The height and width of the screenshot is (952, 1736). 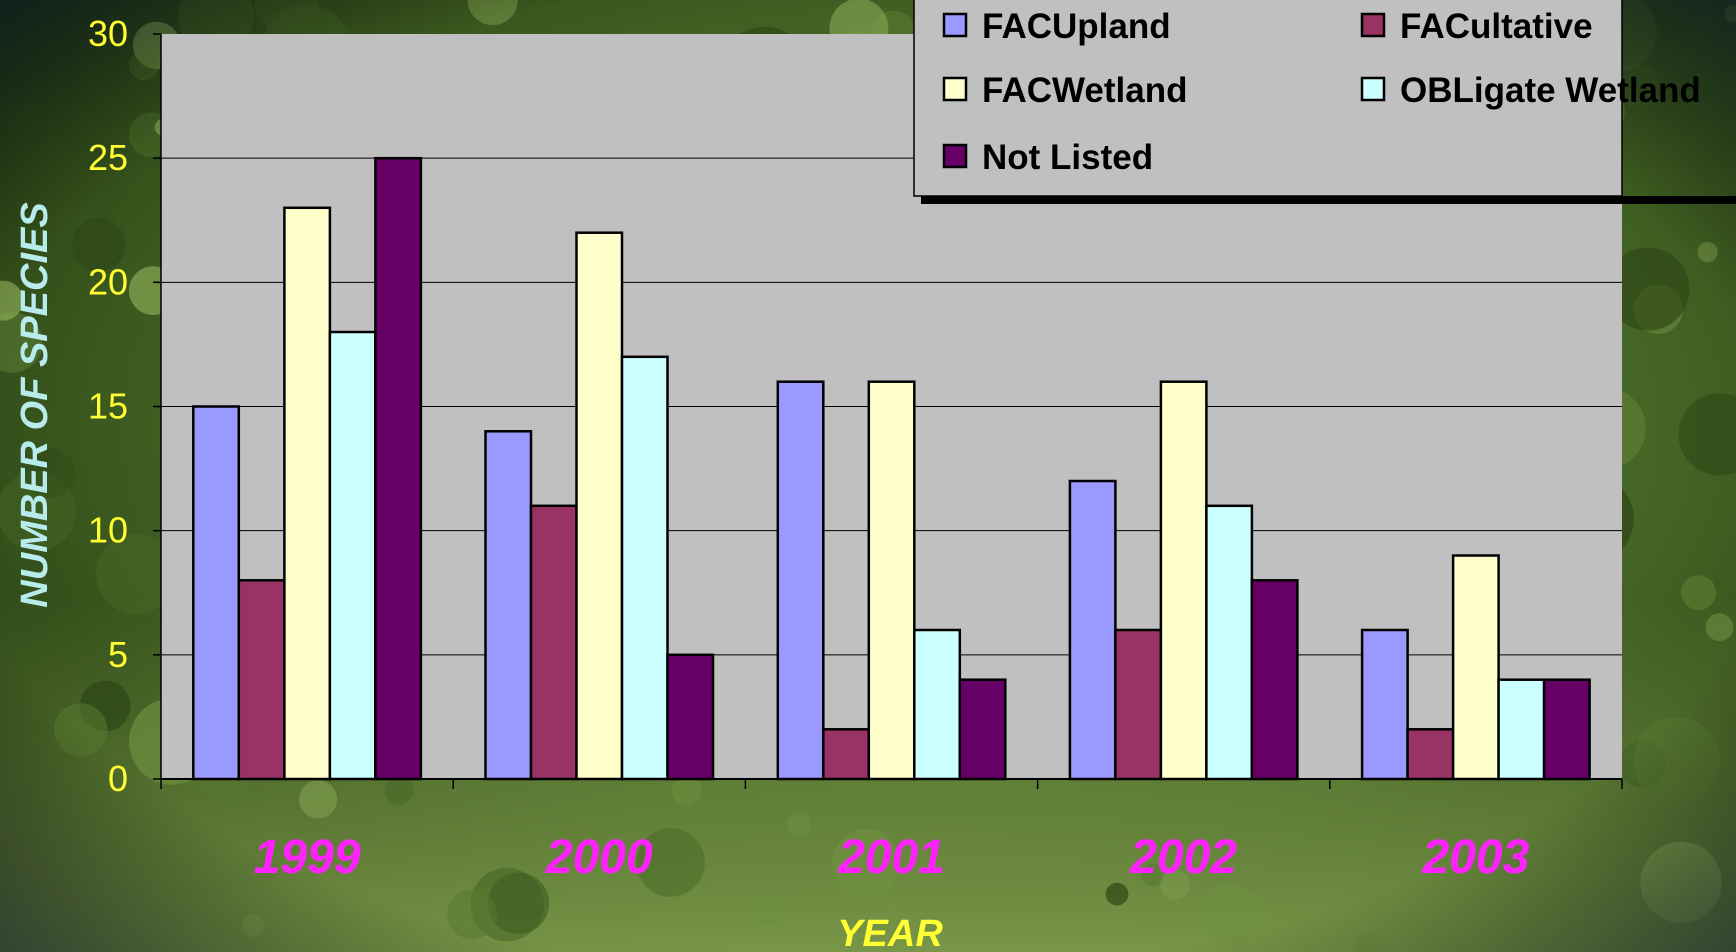 What do you see at coordinates (846, 754) in the screenshot?
I see `bar-facultative-2001` at bounding box center [846, 754].